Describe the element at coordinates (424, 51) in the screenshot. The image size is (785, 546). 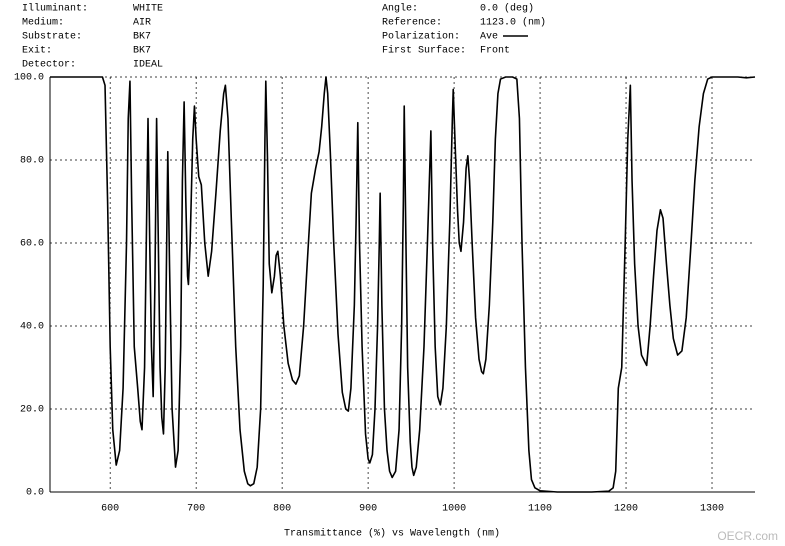
I see `header-label: First Surface:` at that location.